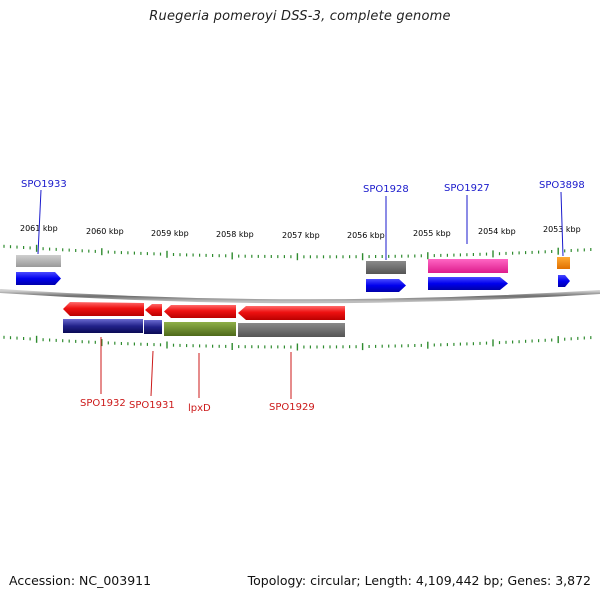  Describe the element at coordinates (152, 373) in the screenshot. I see `leader-line-spo1931` at that location.